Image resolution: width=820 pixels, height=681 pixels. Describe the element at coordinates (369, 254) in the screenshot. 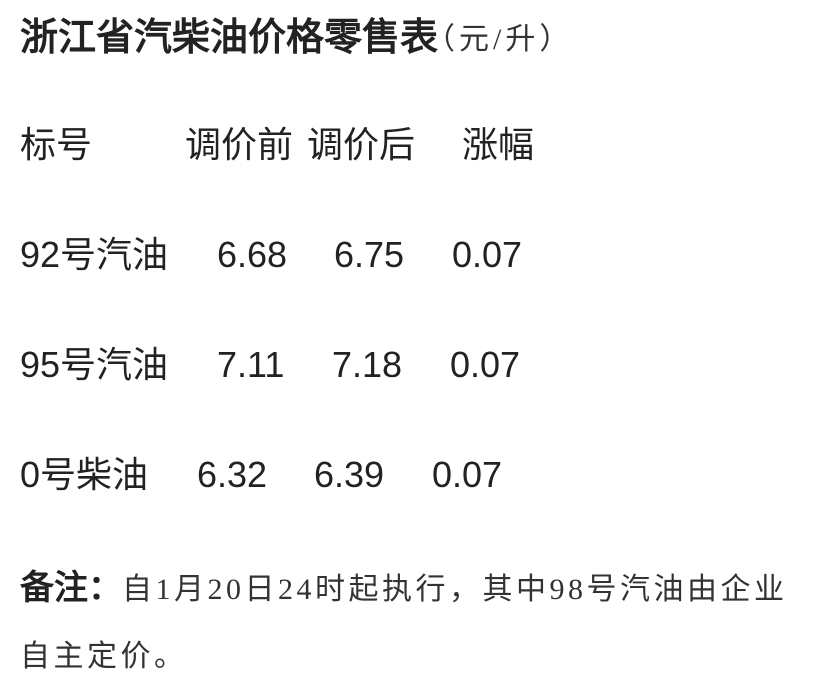

I see `cell: 6.75` at that location.